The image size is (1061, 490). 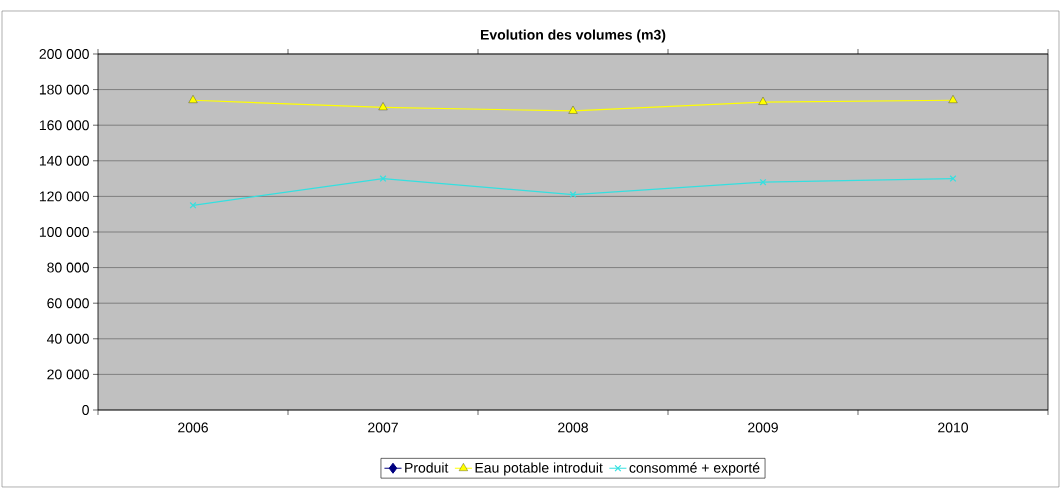 What do you see at coordinates (64, 125) in the screenshot?
I see `y-tick-label: 160 000` at bounding box center [64, 125].